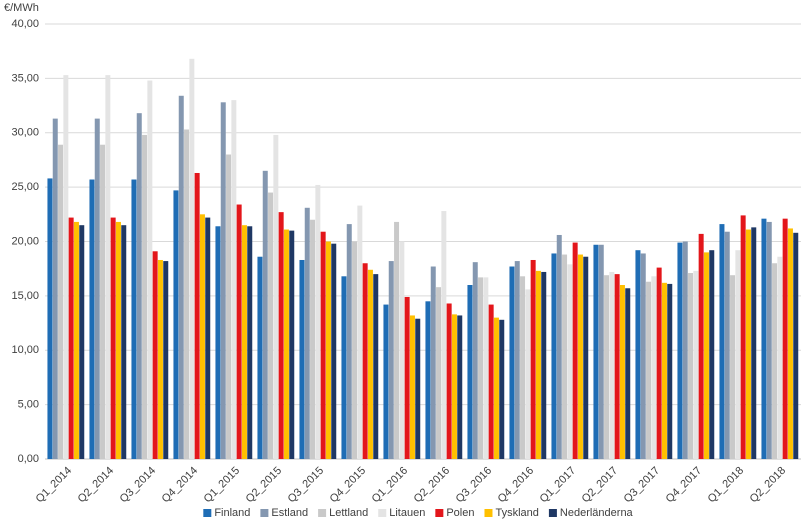  What do you see at coordinates (25, 241) in the screenshot?
I see `y-tick-label: 20,00` at bounding box center [25, 241].